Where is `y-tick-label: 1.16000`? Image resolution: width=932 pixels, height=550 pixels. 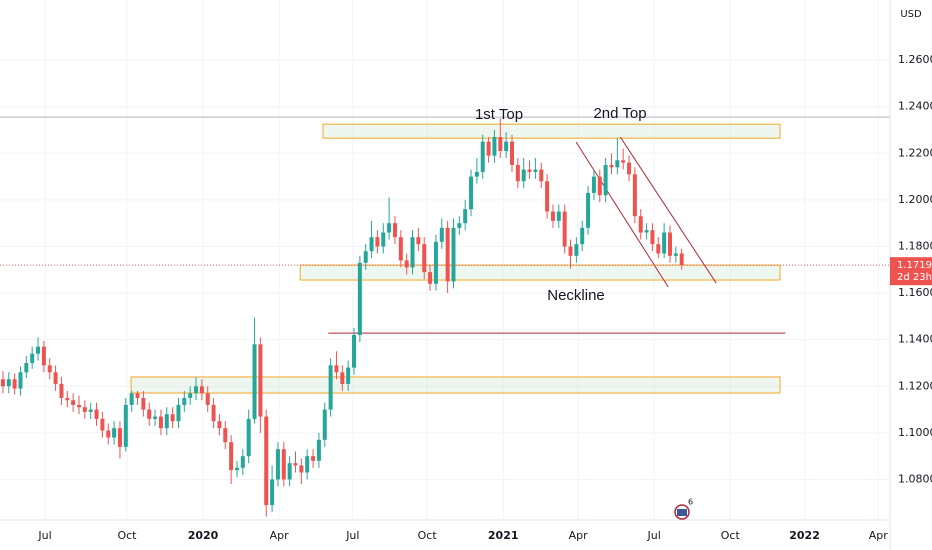
y-tick-label: 1.16000 is located at coordinates (915, 292).